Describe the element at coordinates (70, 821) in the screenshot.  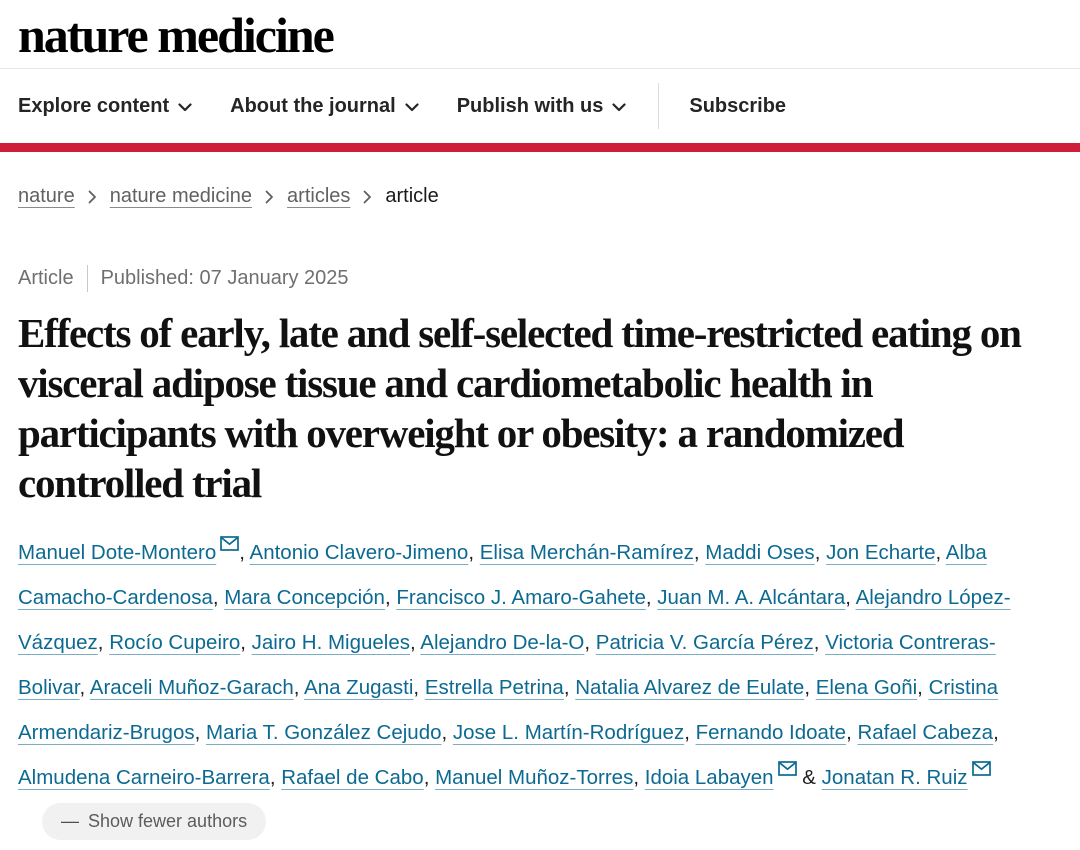
I see `minus-icon: —` at that location.